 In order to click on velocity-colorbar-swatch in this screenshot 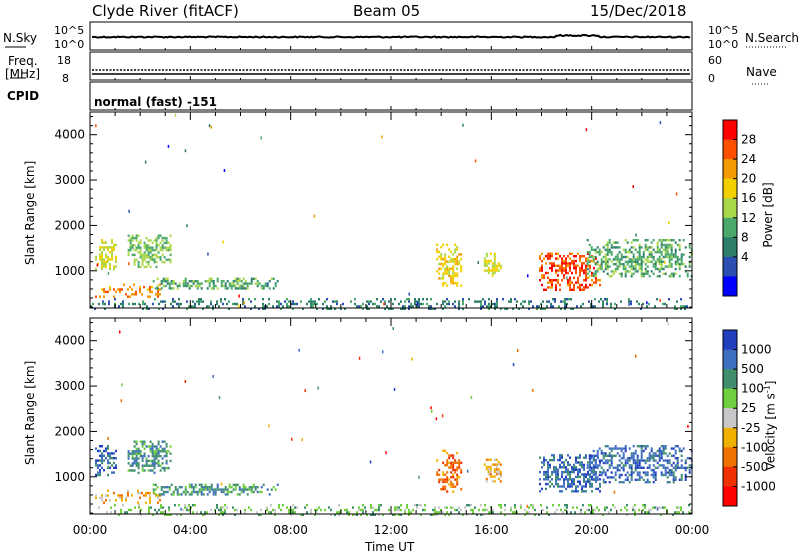, I will do `click(730, 379)`.